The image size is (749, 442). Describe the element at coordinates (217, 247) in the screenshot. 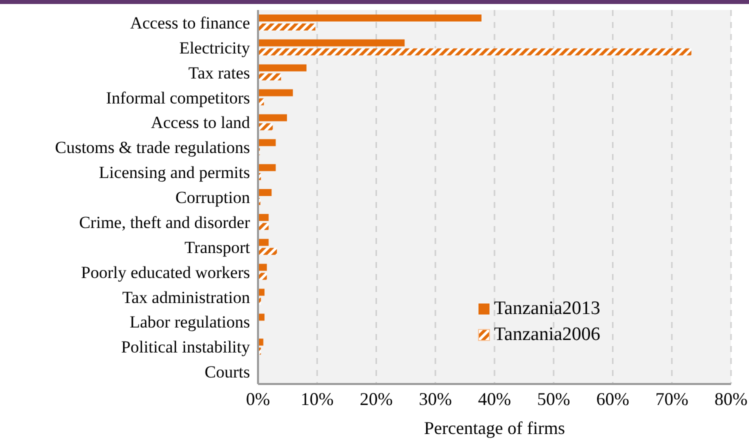

I see `y-tick-label: Transport` at that location.